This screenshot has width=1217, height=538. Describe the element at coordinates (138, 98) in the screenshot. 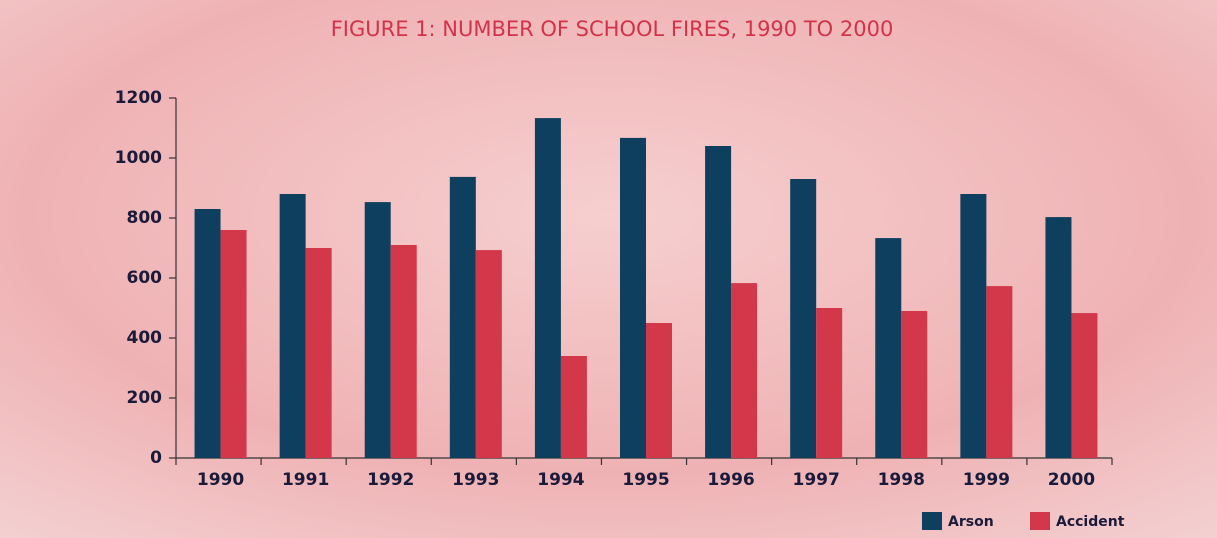

I see `y-tick-label: 1200` at that location.